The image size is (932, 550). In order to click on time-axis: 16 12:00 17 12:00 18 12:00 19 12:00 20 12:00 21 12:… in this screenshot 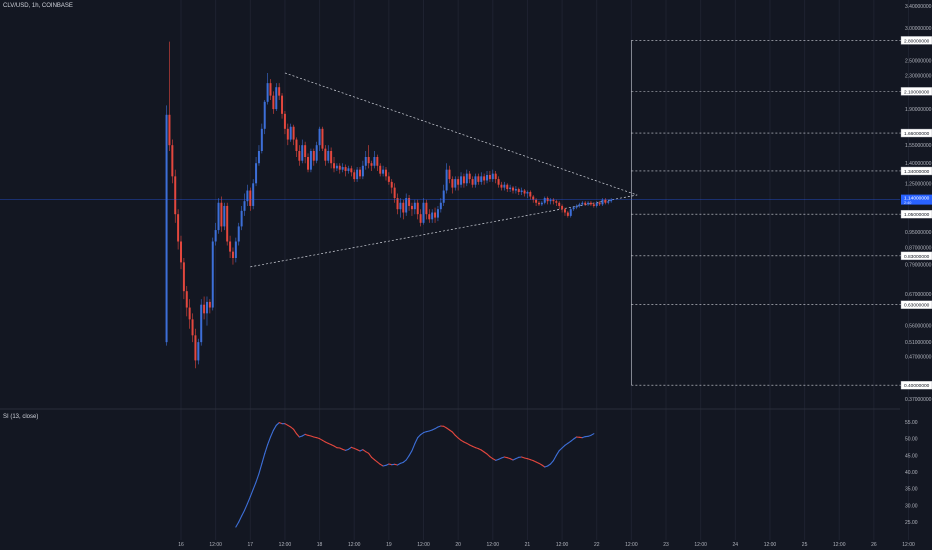, I will do `click(546, 545)`.